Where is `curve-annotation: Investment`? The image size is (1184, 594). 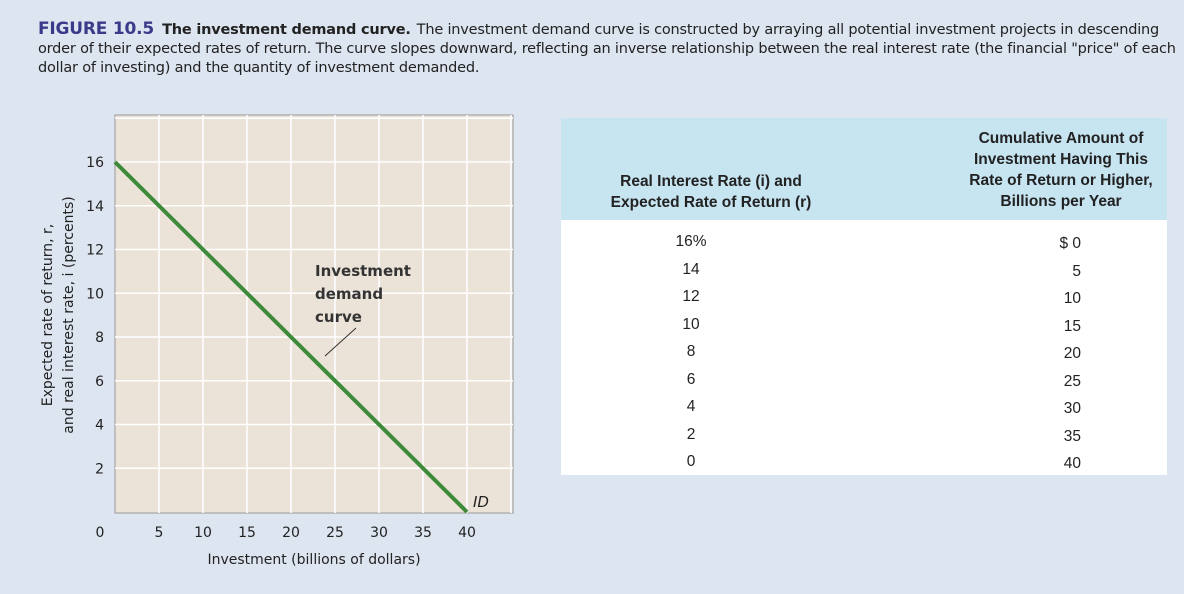
curve-annotation: Investment is located at coordinates (363, 271).